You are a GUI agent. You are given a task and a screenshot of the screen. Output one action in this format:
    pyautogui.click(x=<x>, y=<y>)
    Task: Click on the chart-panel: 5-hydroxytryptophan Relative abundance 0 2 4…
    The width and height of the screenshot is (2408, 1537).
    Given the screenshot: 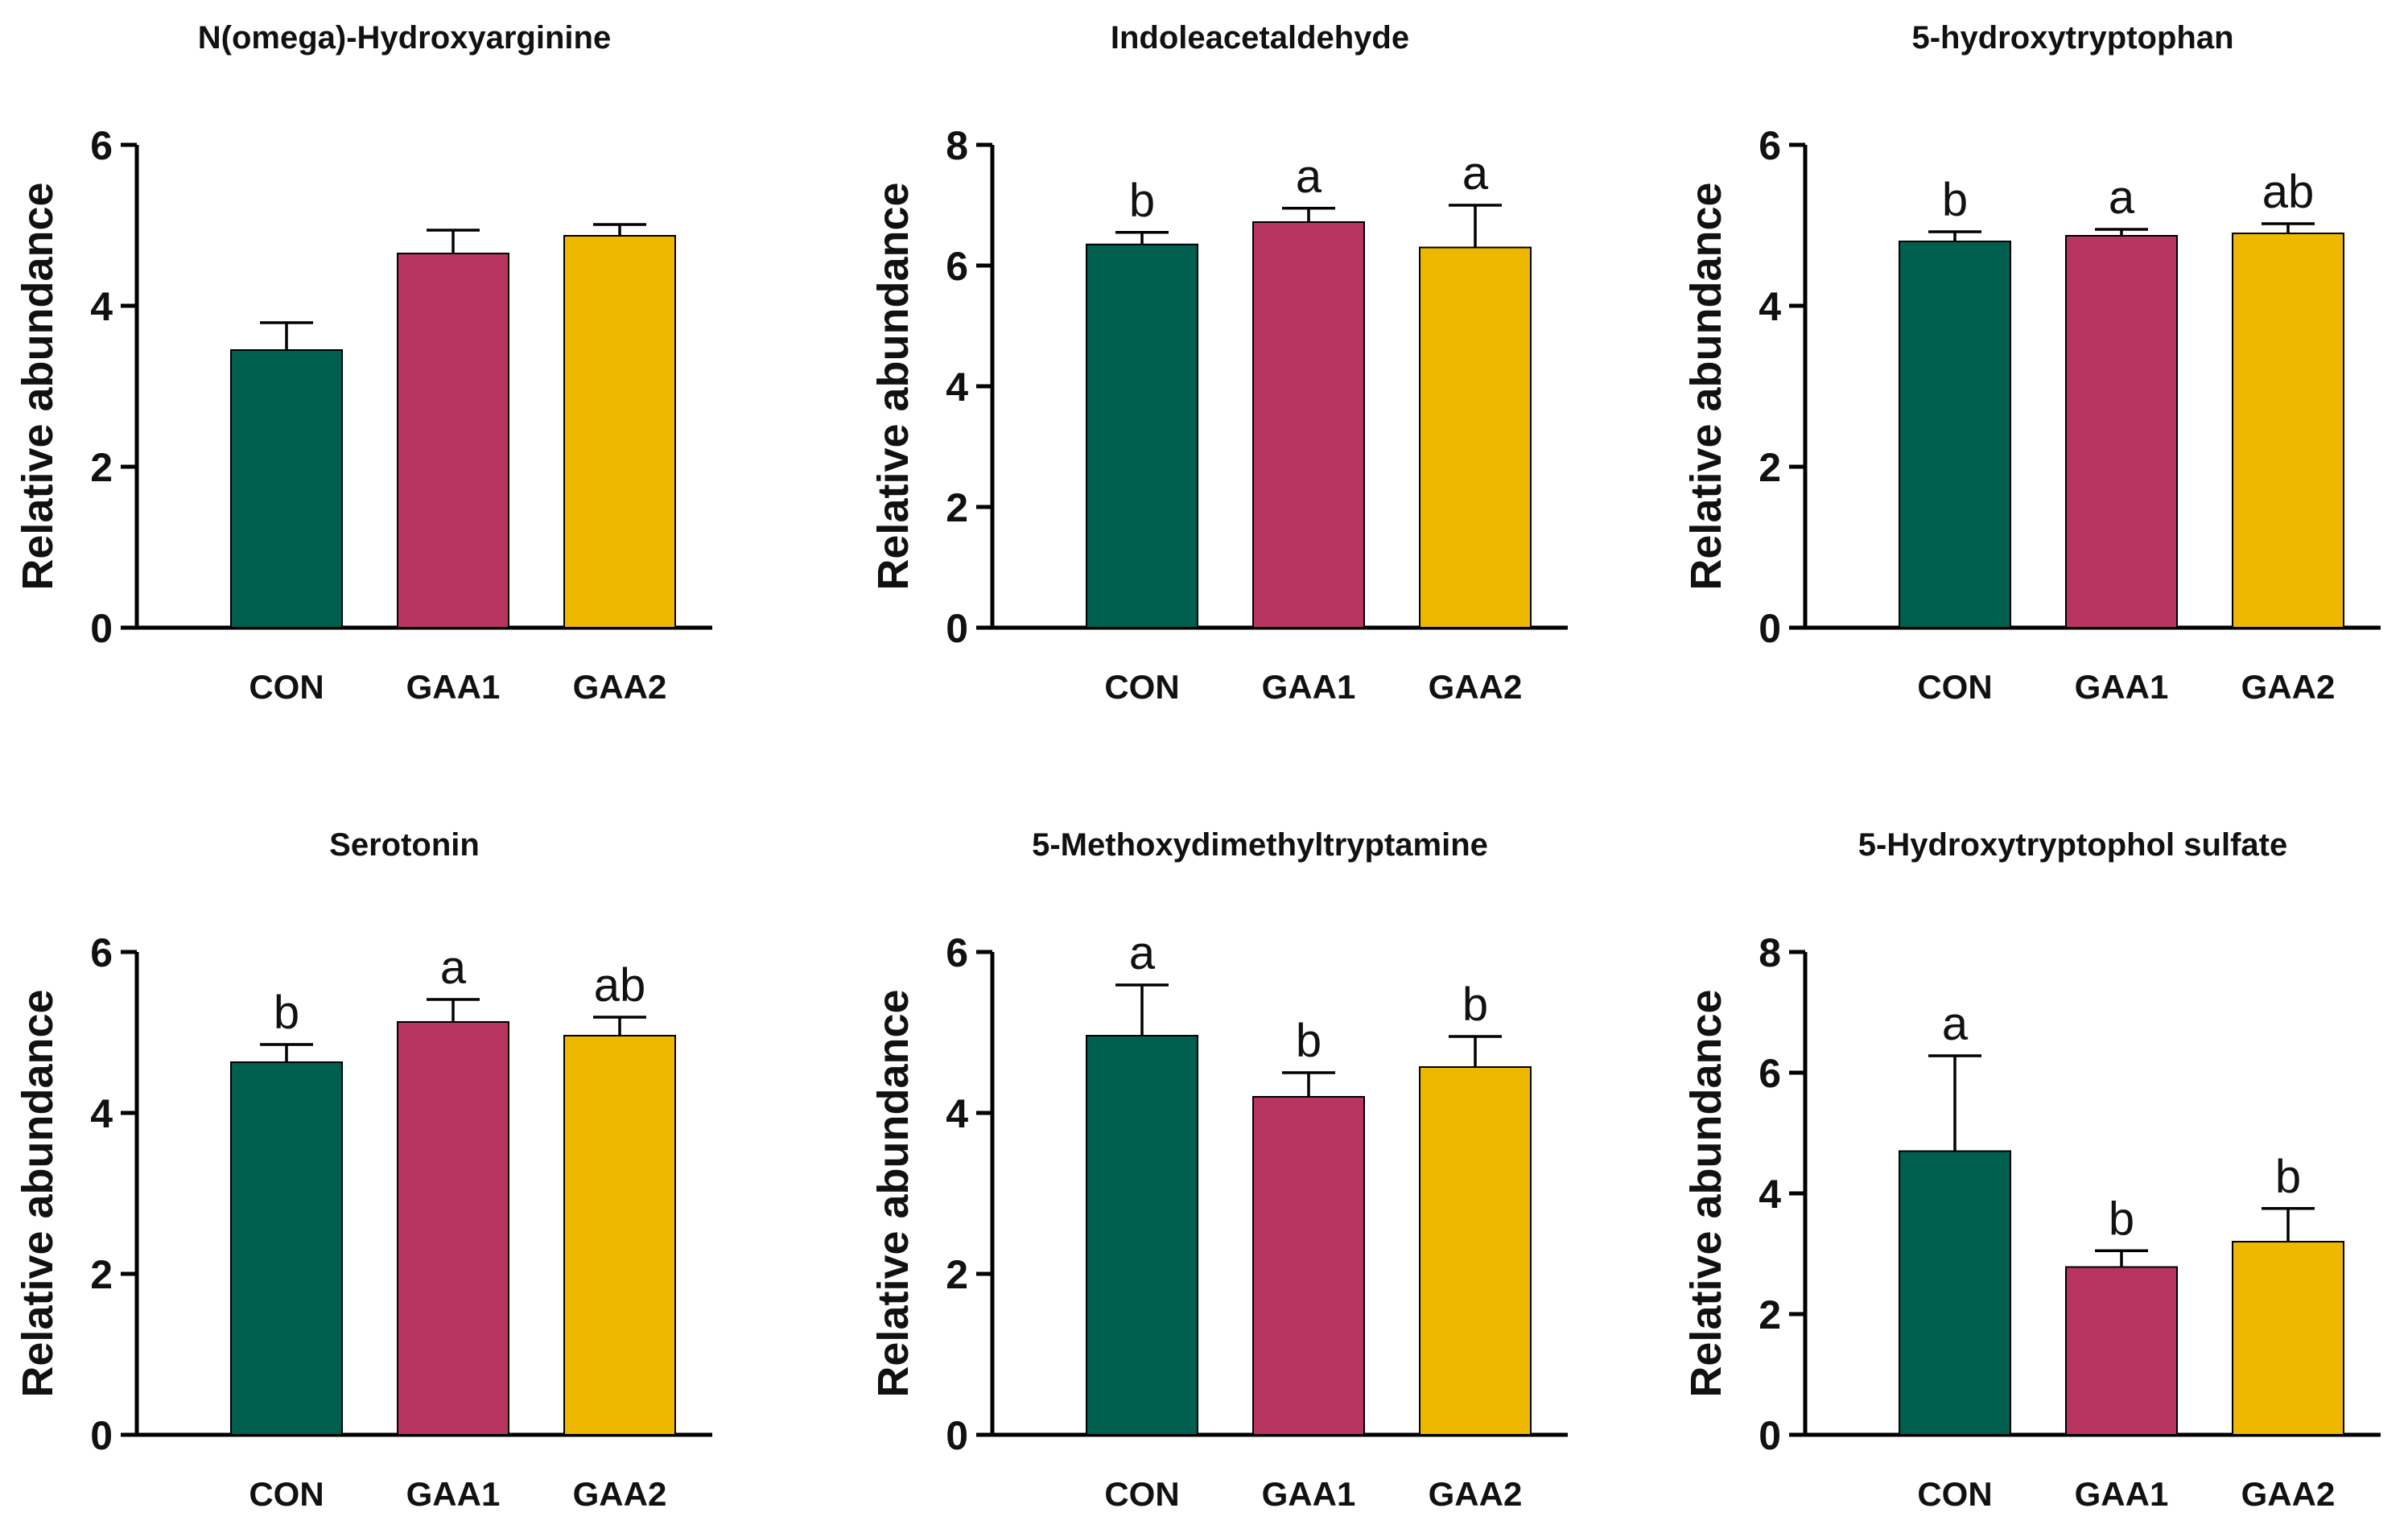 What is the action you would take?
    pyautogui.click(x=2031, y=363)
    